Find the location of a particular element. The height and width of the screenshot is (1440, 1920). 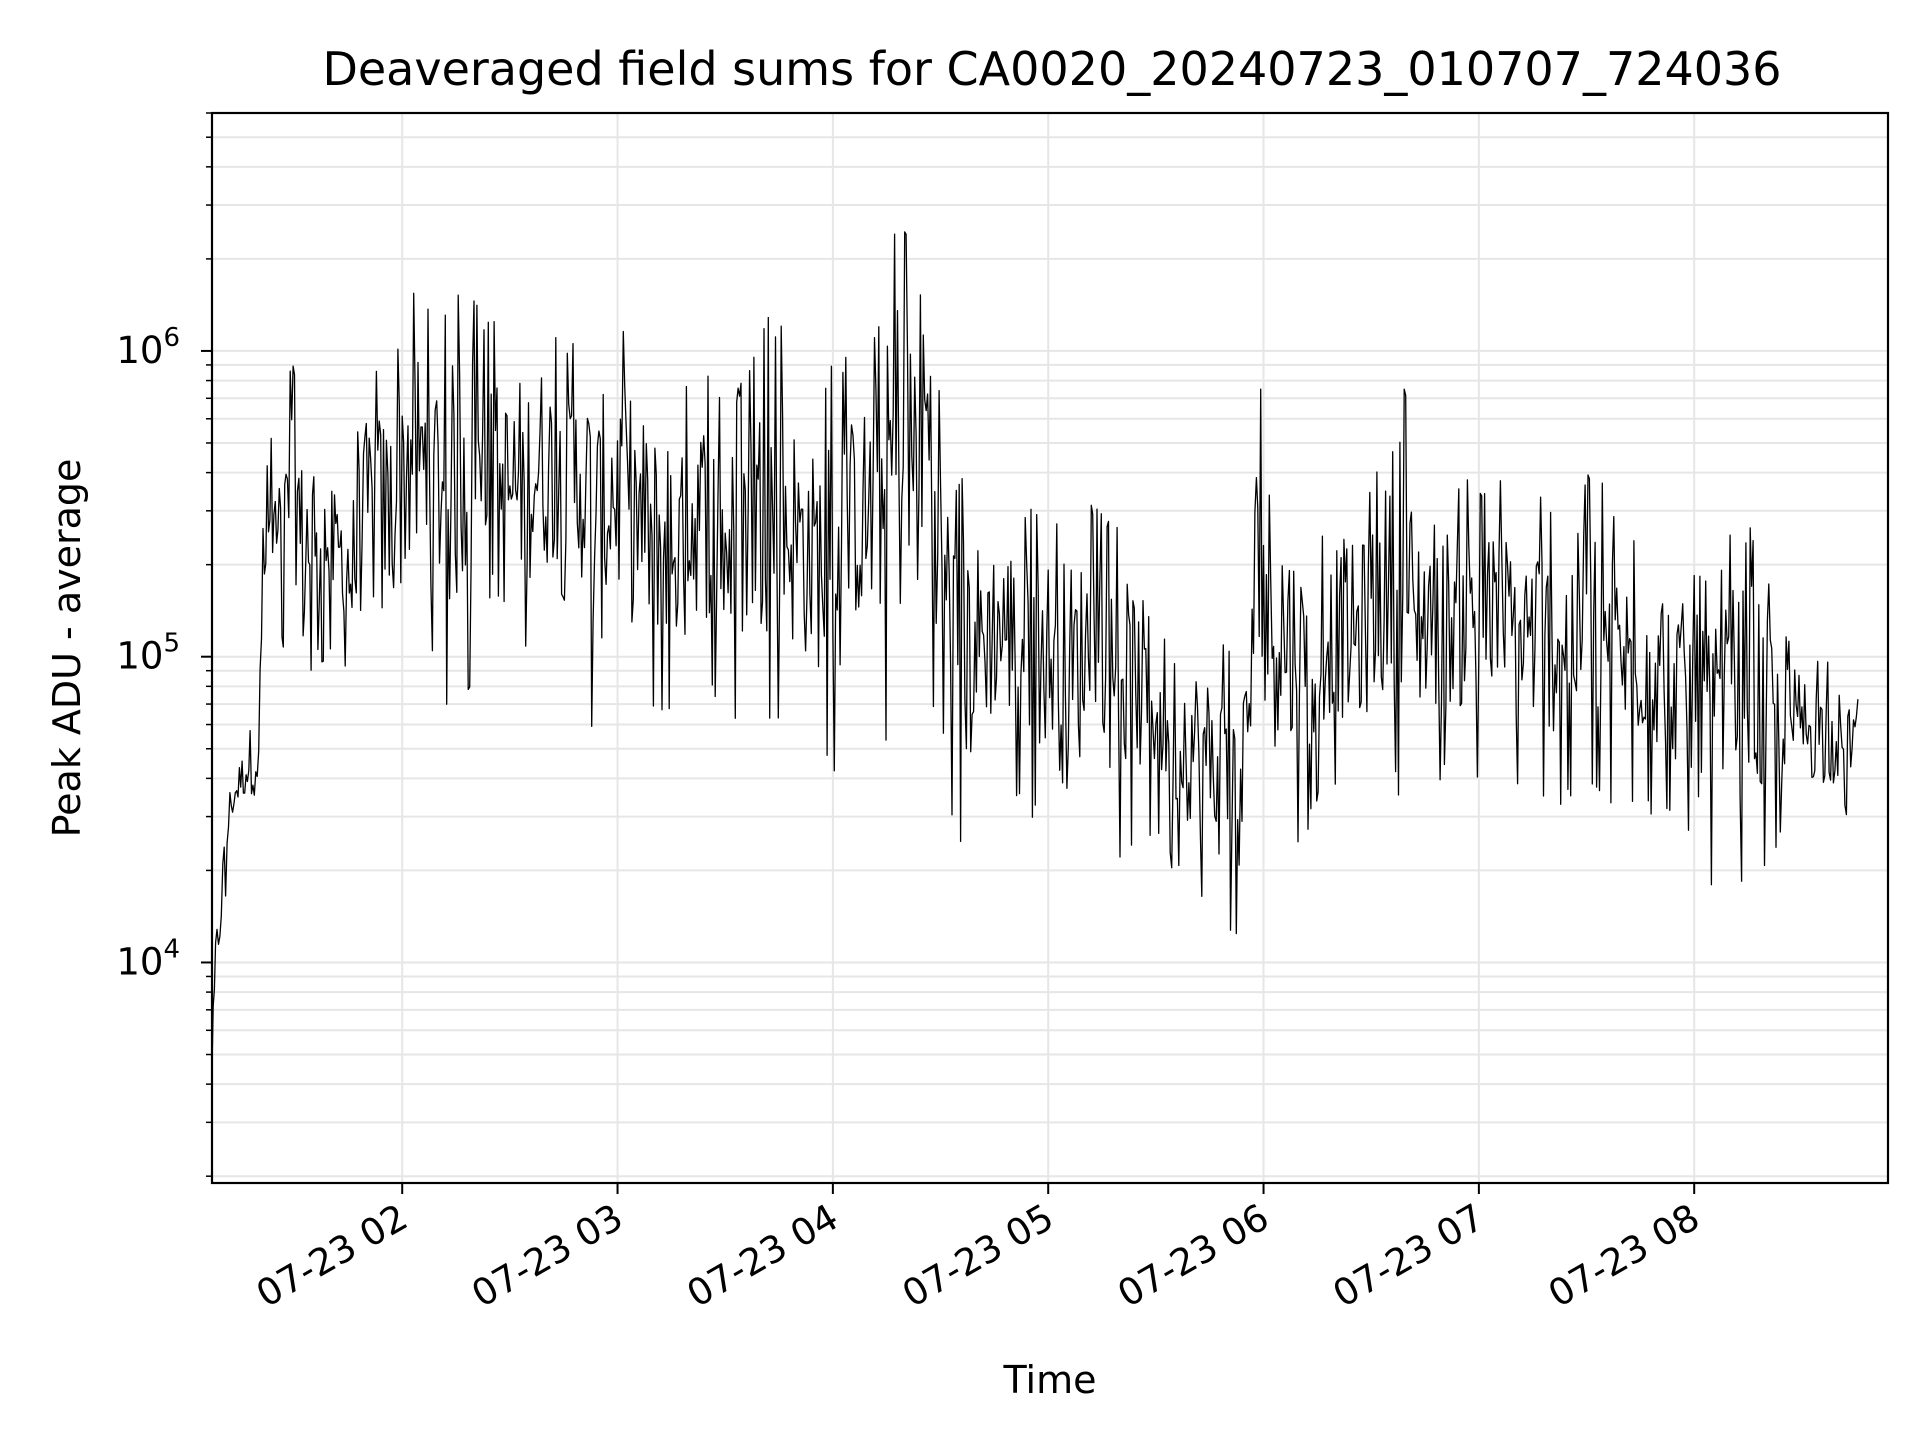

y-axis-label: Peak ADU - average is located at coordinates (67, 648).